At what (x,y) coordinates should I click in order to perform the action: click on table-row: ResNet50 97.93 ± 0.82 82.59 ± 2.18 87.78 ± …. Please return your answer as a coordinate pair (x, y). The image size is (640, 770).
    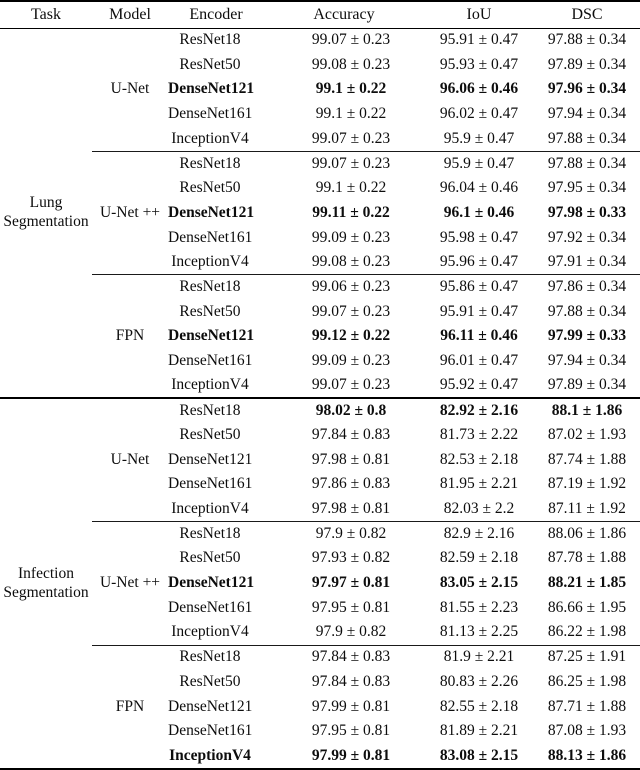
    Looking at the image, I should click on (320, 558).